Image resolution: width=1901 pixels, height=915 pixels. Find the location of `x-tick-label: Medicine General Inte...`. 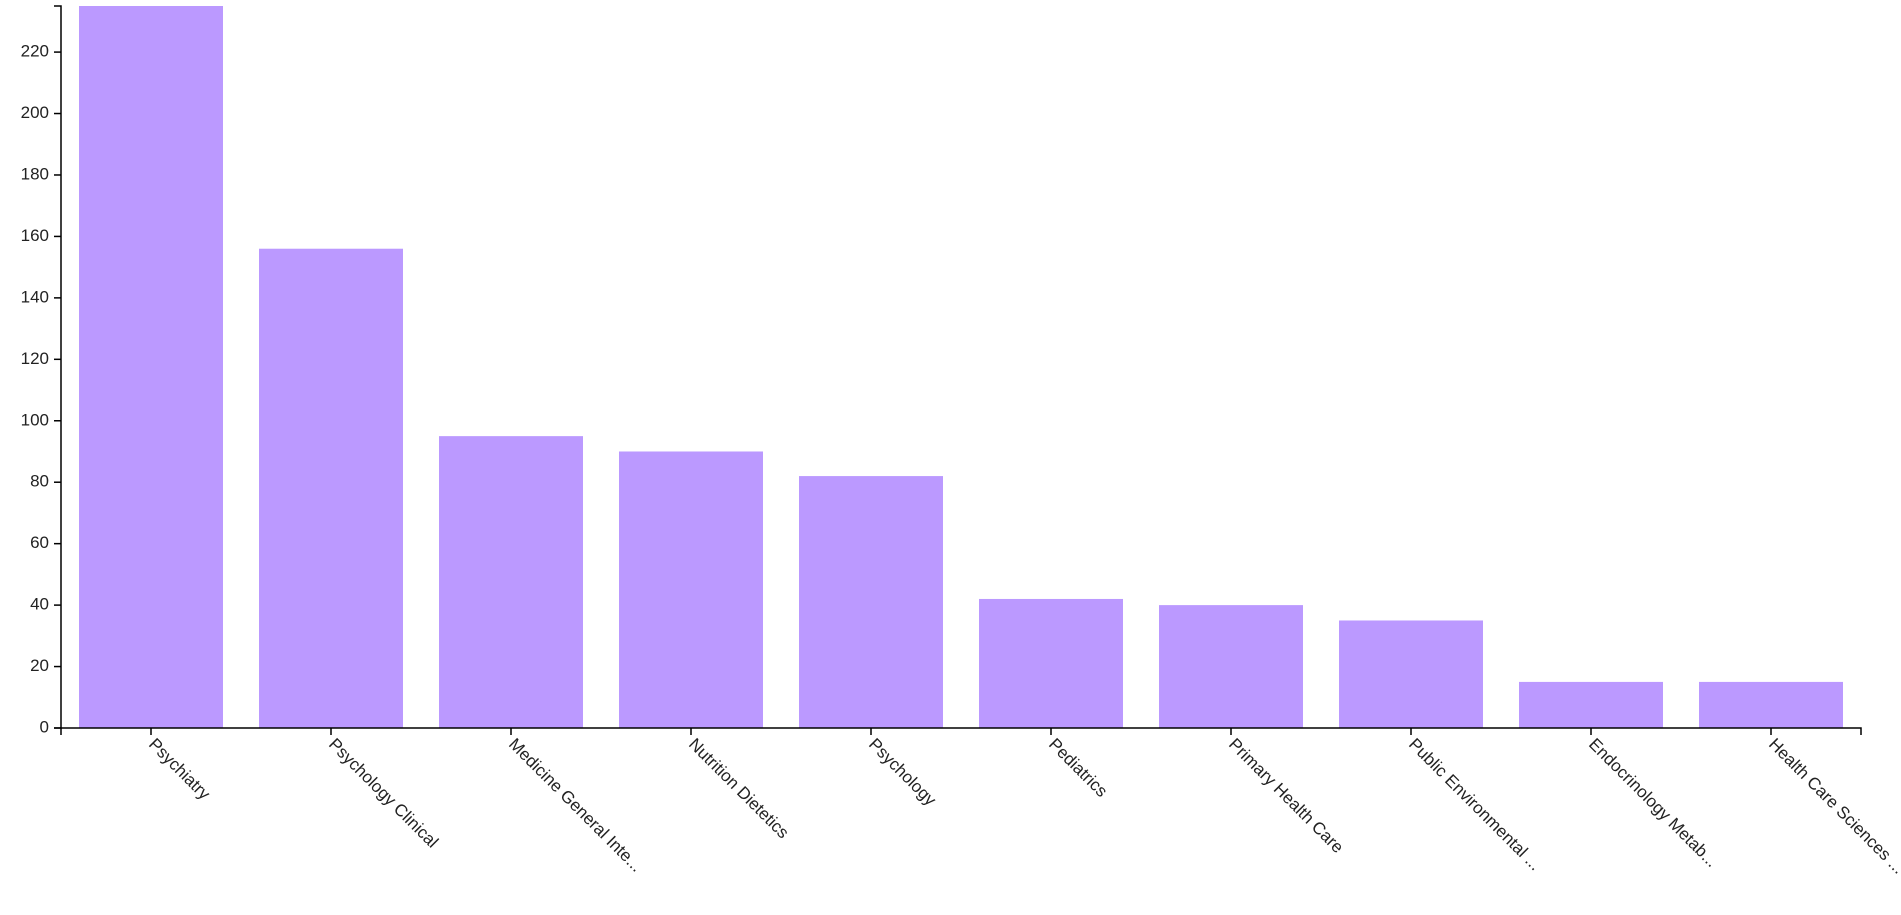

x-tick-label: Medicine General Inte... is located at coordinates (575, 805).